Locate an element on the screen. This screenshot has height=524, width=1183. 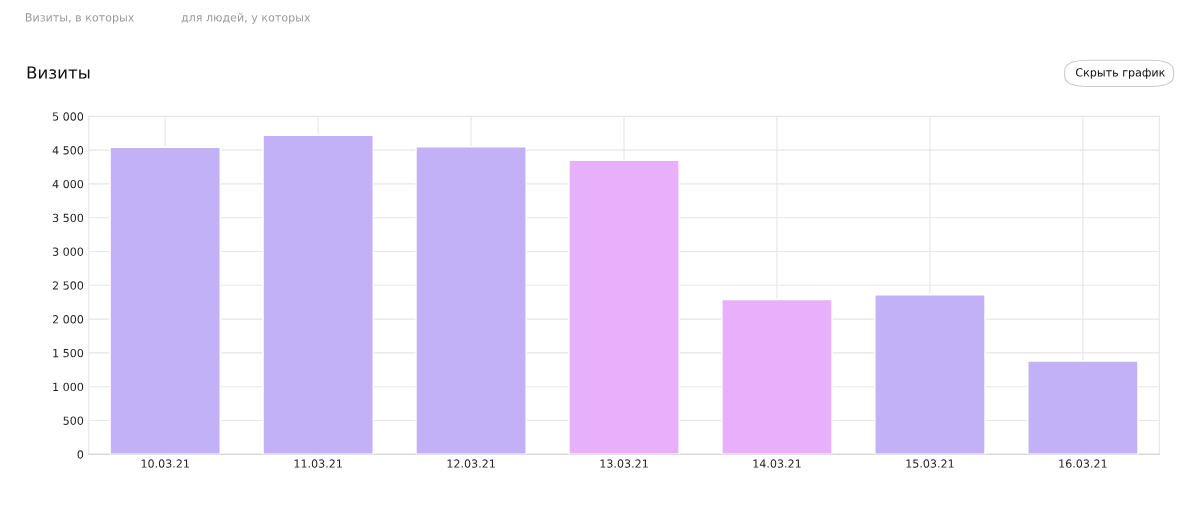
x-tick-label: 10.03.21 is located at coordinates (165, 463).